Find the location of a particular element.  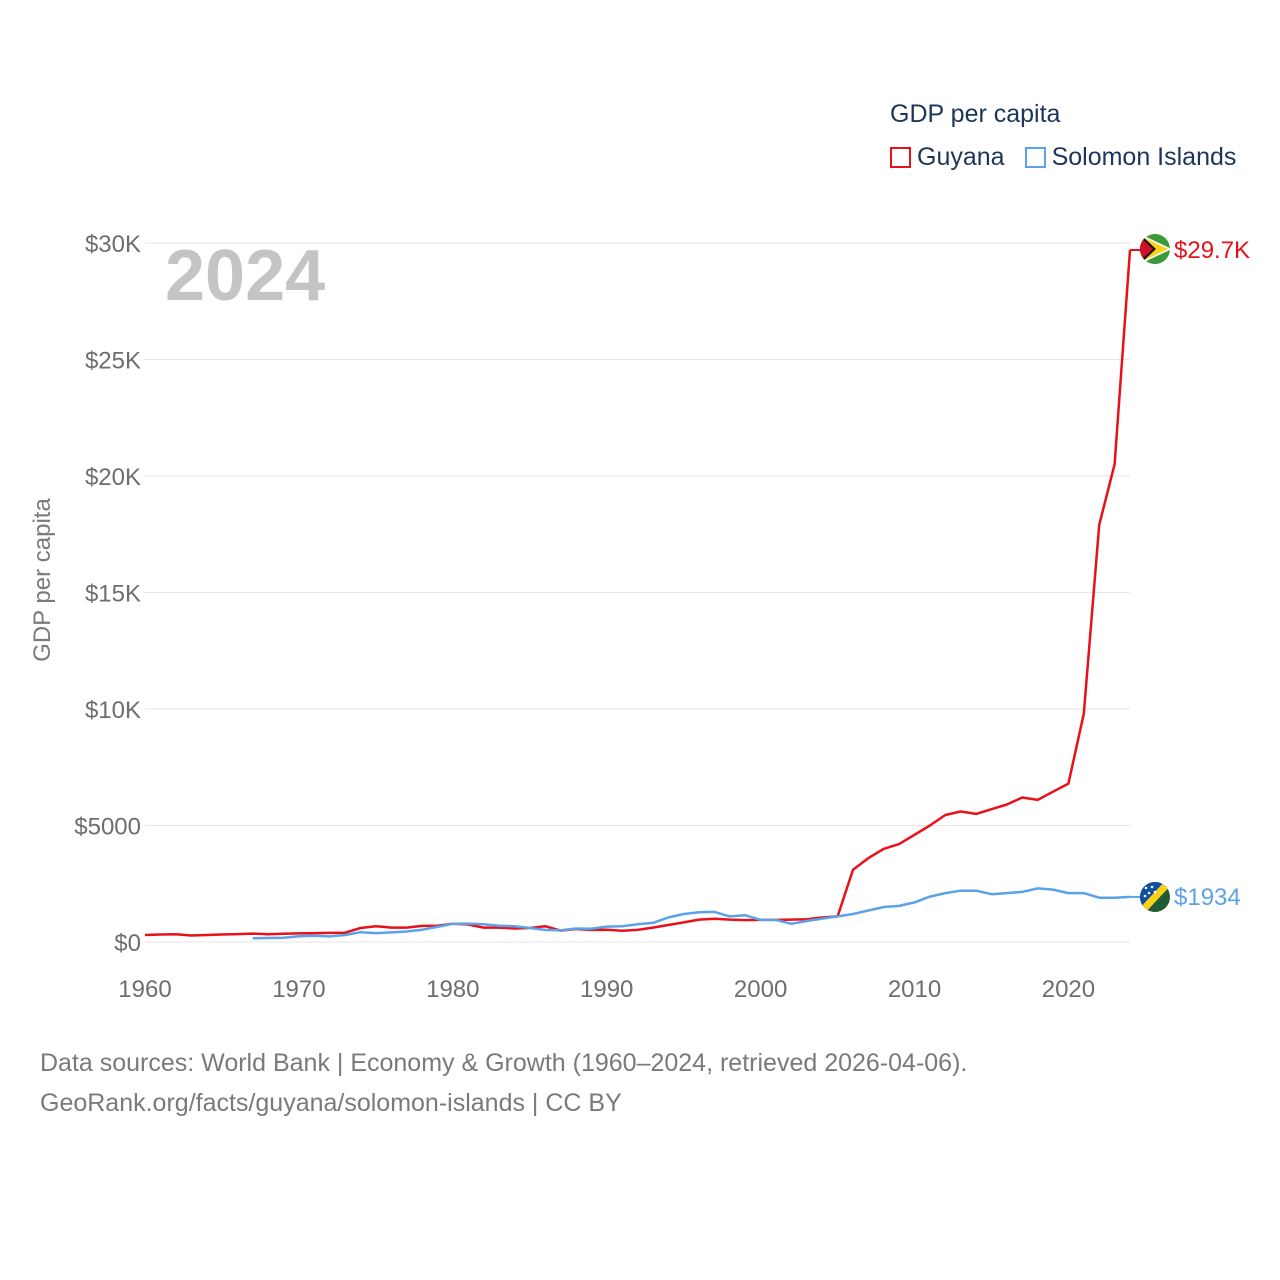

y-tick-label: $5000 is located at coordinates (107, 827).